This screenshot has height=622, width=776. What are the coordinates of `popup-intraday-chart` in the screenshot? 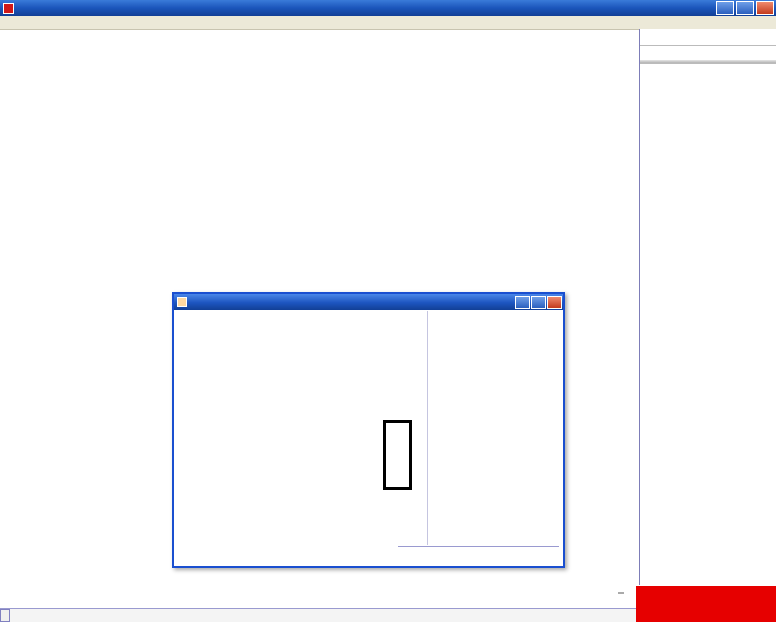 It's located at (301, 392).